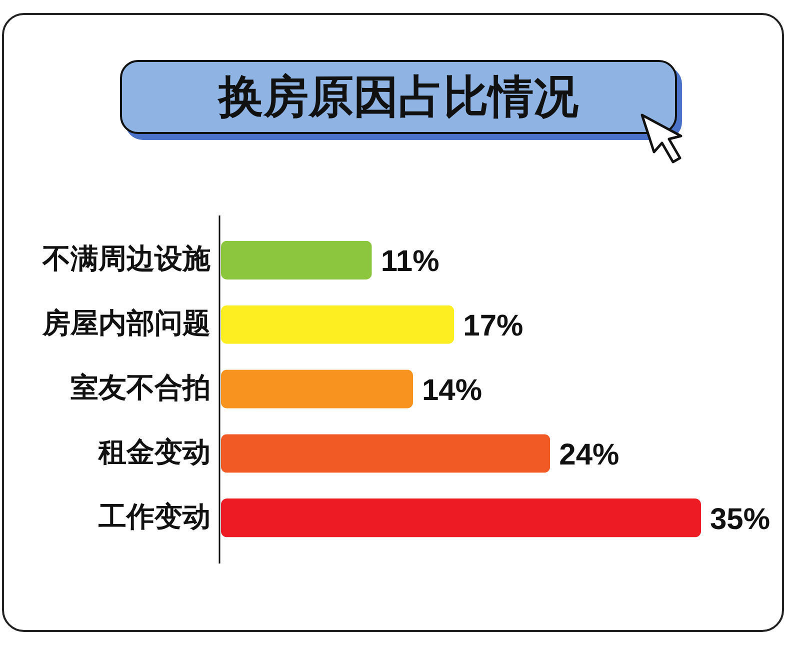  Describe the element at coordinates (154, 452) in the screenshot. I see `y-tick-label: 租金变动` at that location.